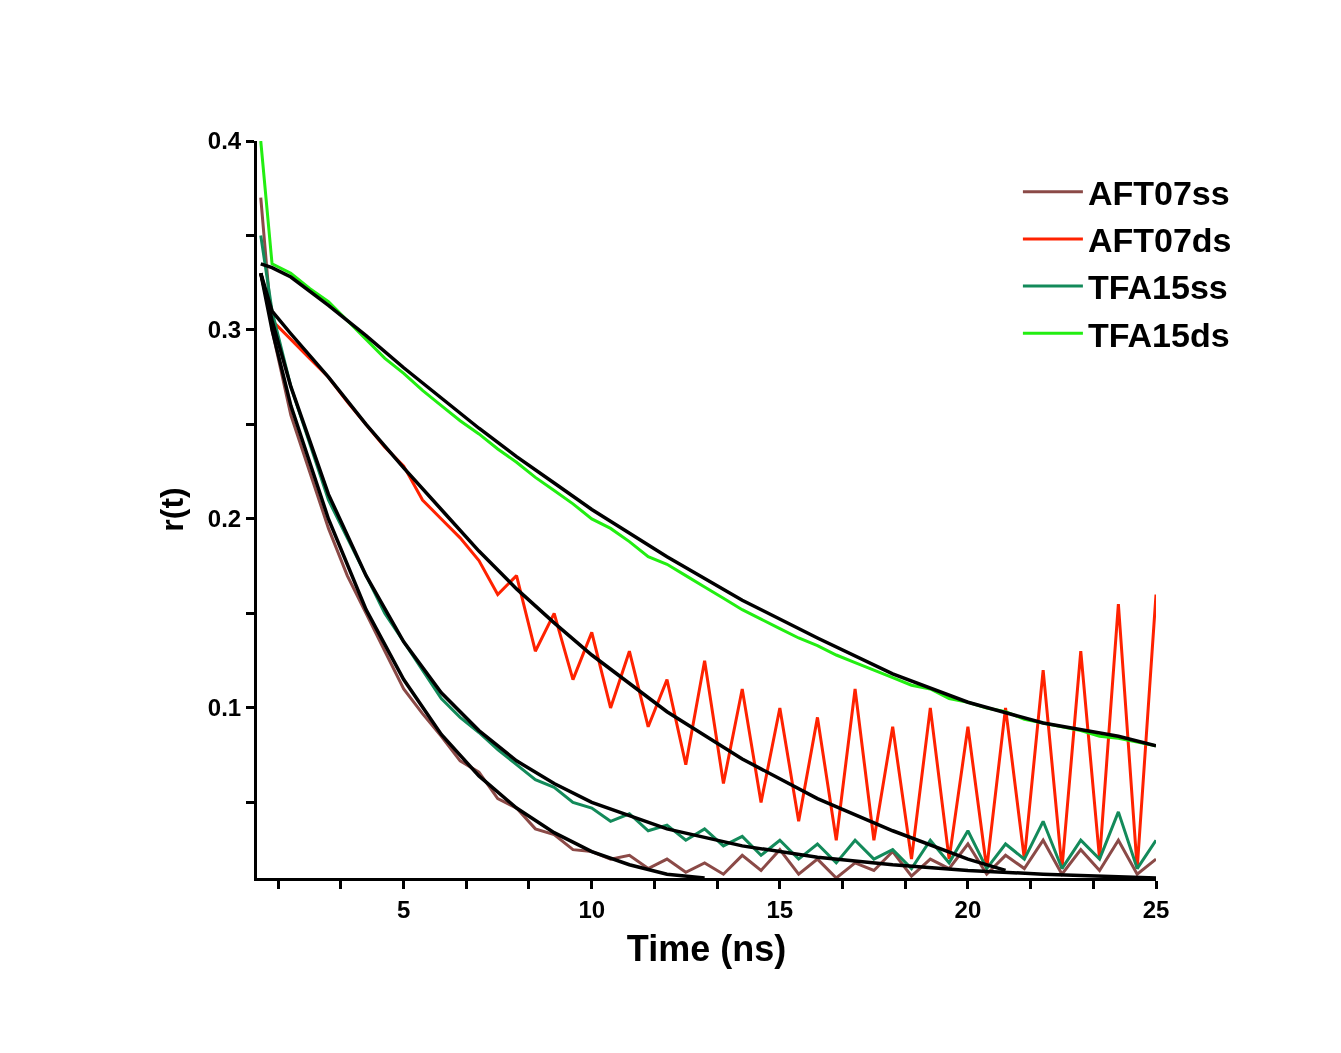 The image size is (1341, 1053). I want to click on legend-label: AFT07ds, so click(1159, 240).